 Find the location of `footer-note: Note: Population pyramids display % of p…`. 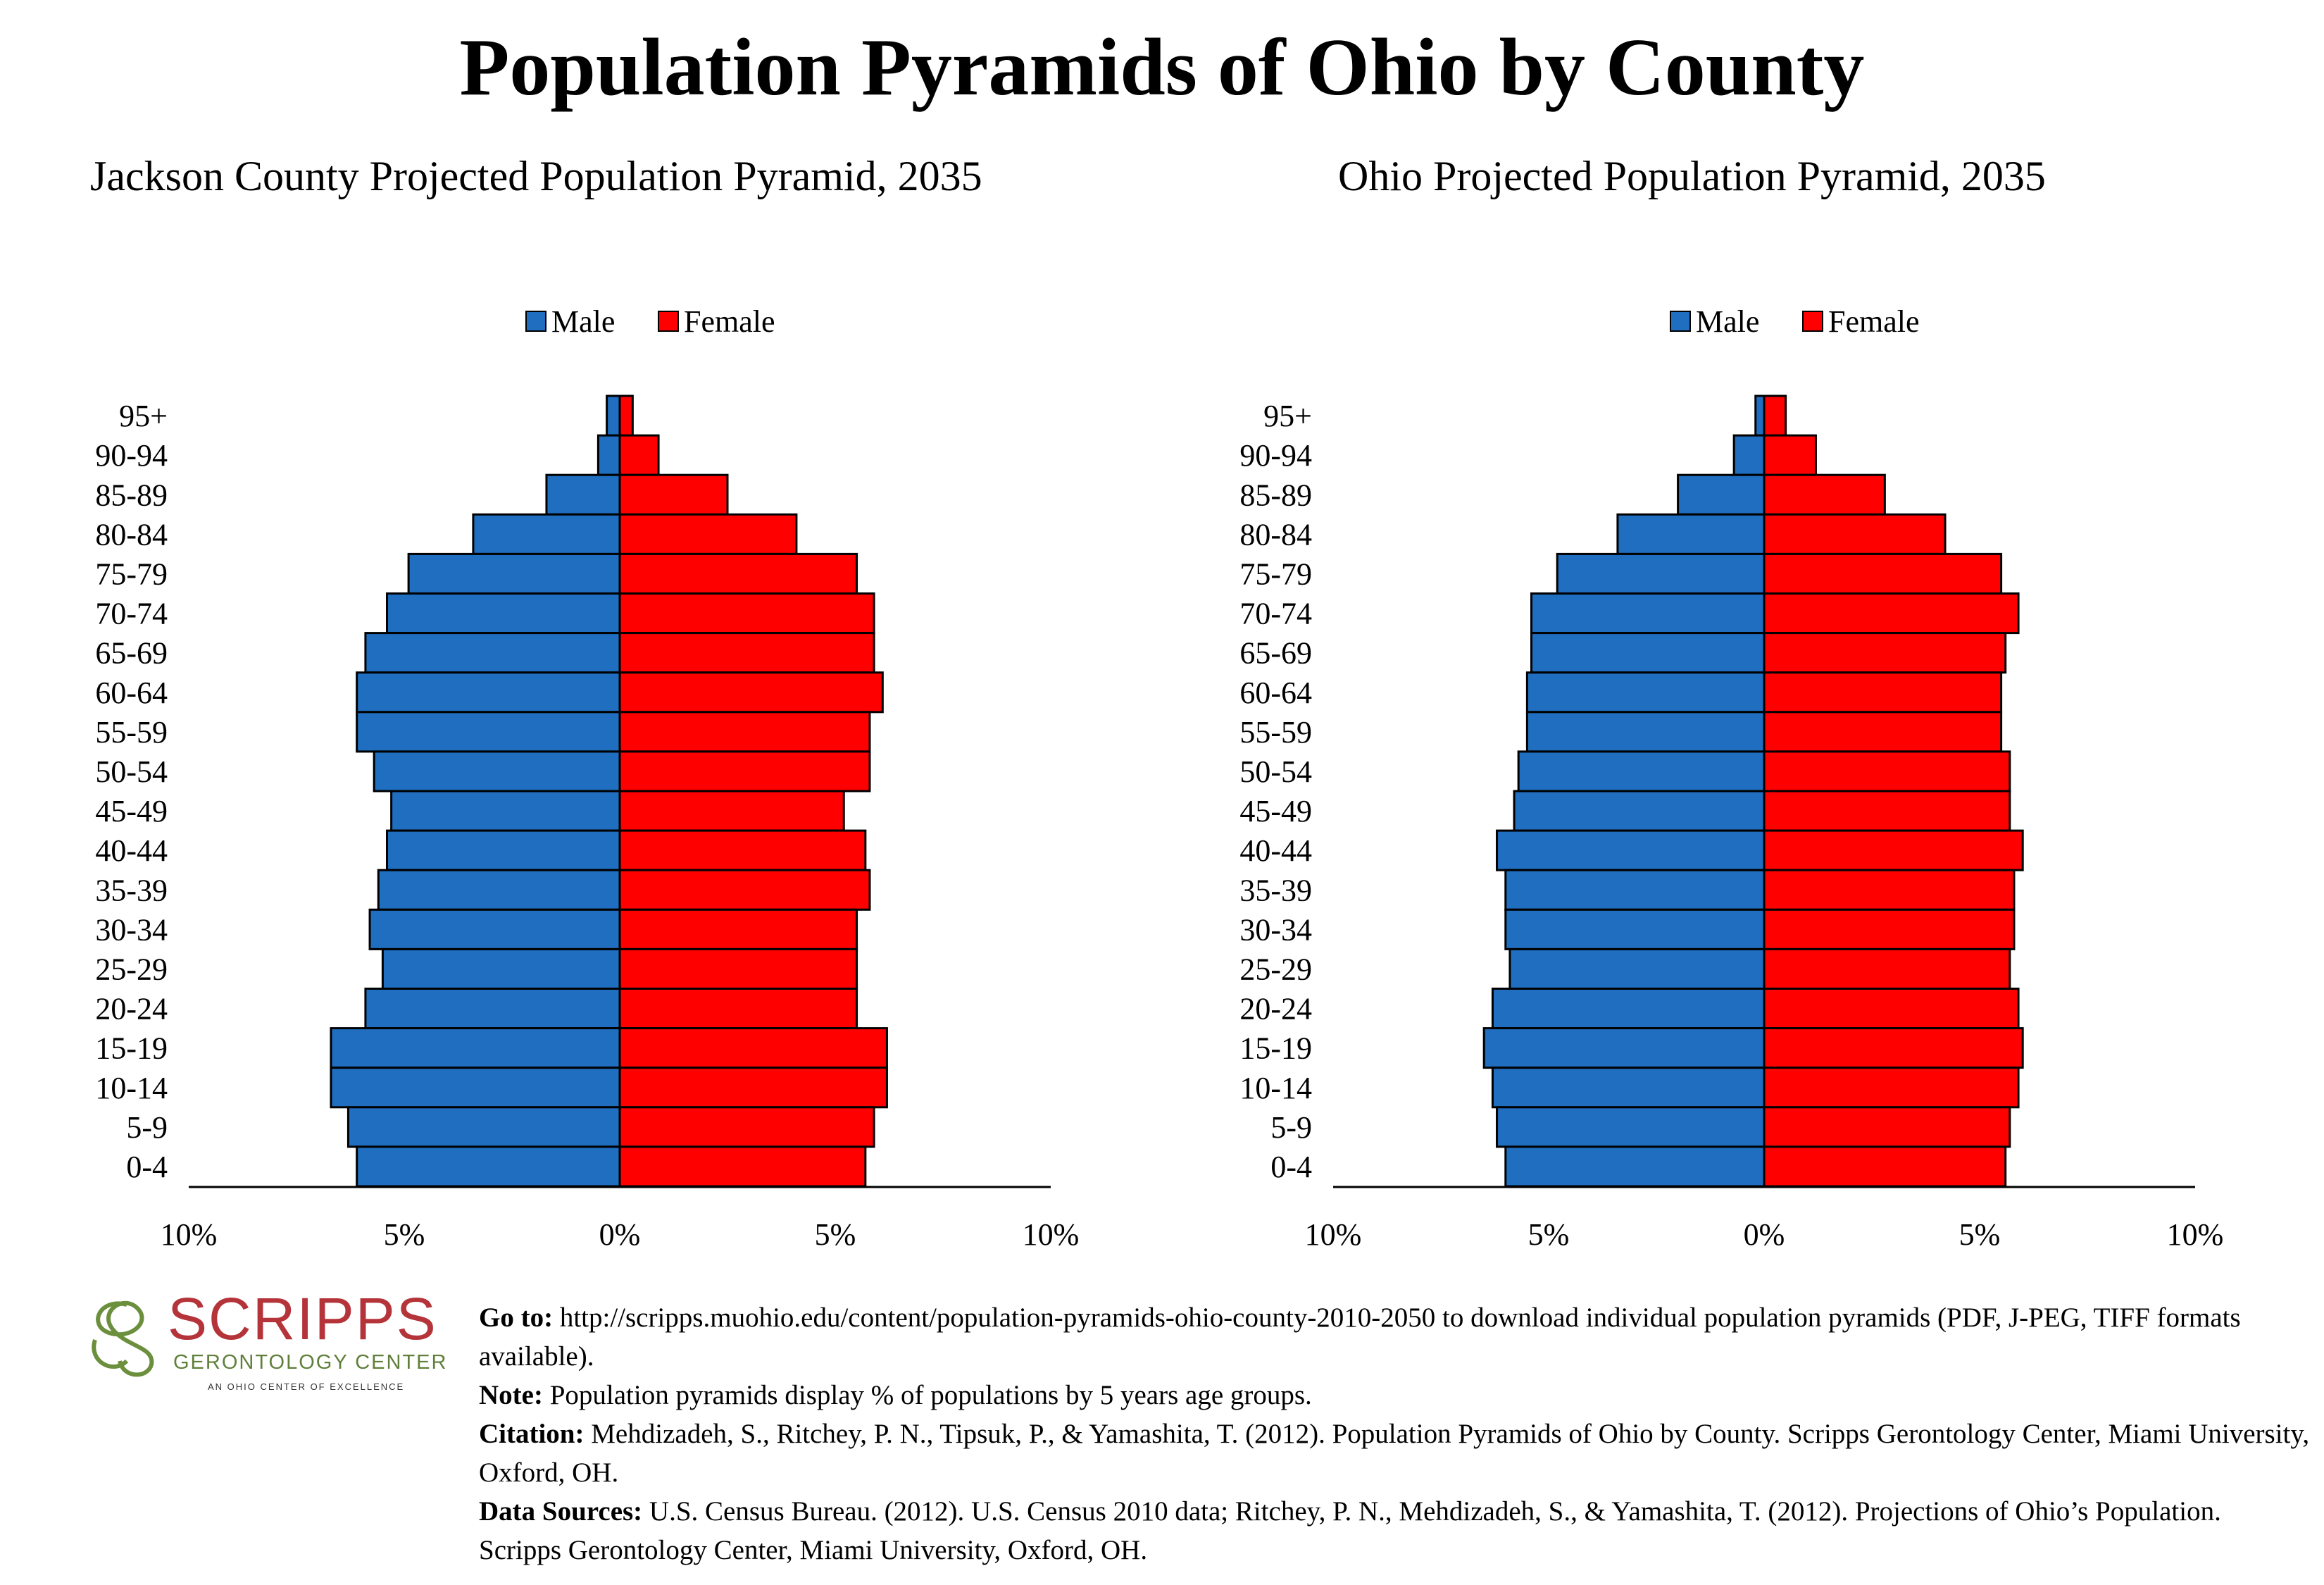

footer-note: Note: Population pyramids display % of p… is located at coordinates (1394, 1395).